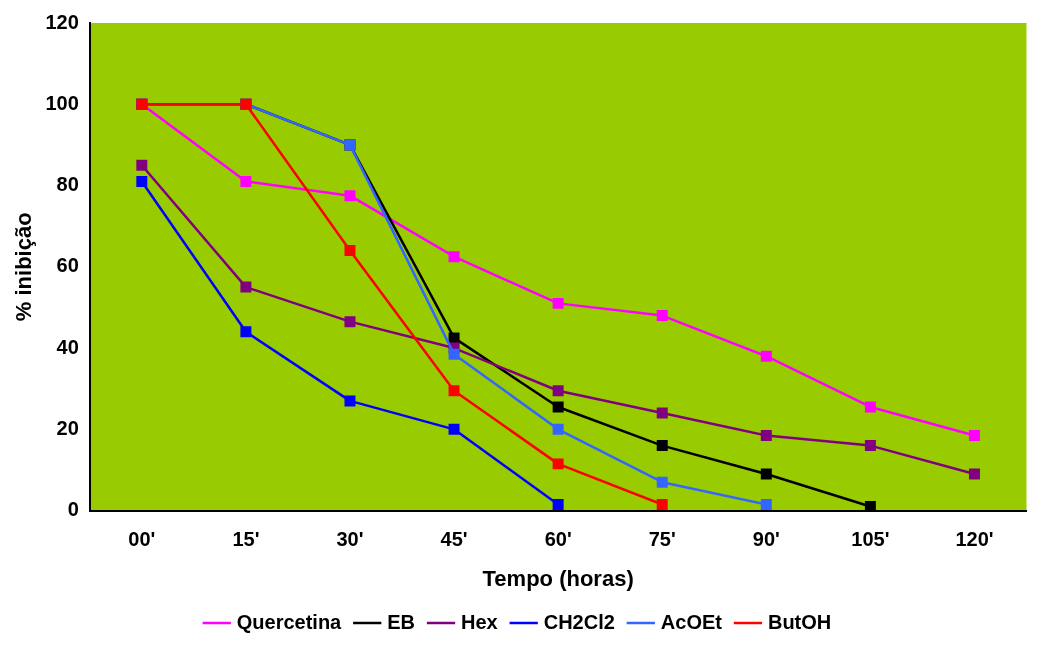  Describe the element at coordinates (67, 184) in the screenshot. I see `y-tick-label: 80` at that location.